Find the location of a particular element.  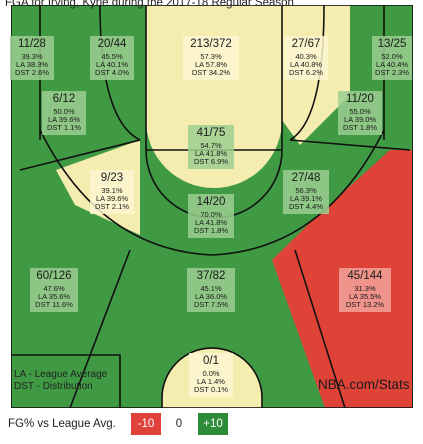

zone-card-left-midrange: 9/23 39.1%LA 39.6%DST 2.1% is located at coordinates (112, 192).